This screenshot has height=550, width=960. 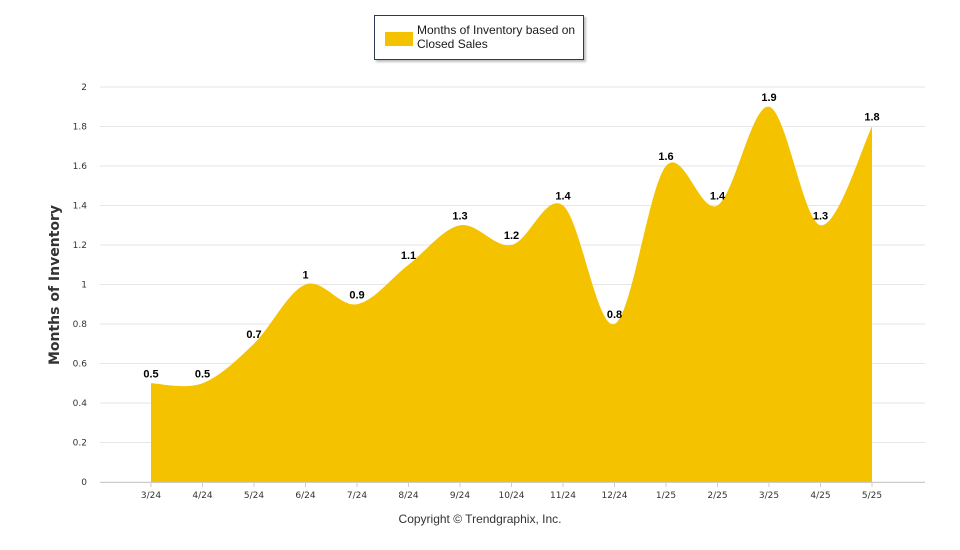 What do you see at coordinates (84, 483) in the screenshot?
I see `y-tick-label: 0` at bounding box center [84, 483].